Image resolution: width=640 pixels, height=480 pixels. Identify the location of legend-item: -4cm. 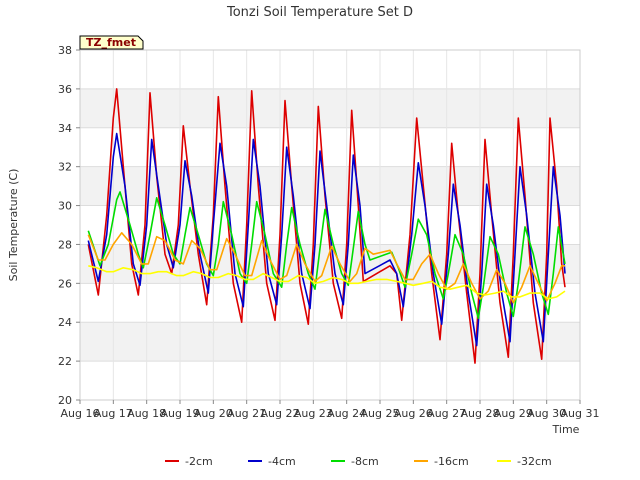
(272, 461).